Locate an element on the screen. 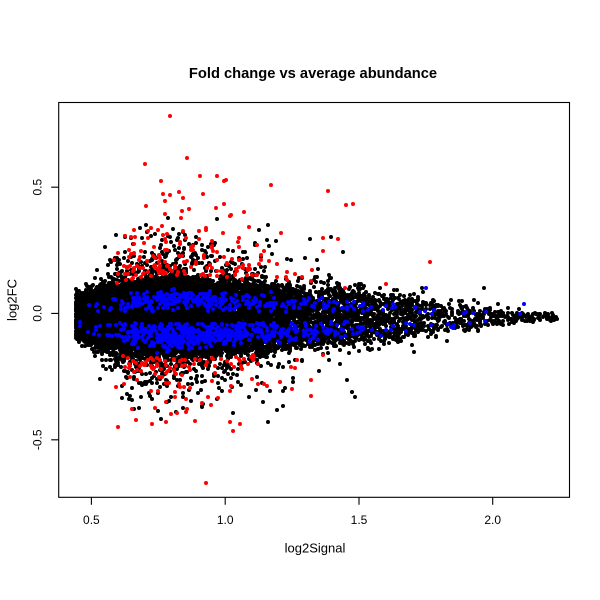 This screenshot has width=600, height=600. svg-text: 0.0 is located at coordinates (38, 313).